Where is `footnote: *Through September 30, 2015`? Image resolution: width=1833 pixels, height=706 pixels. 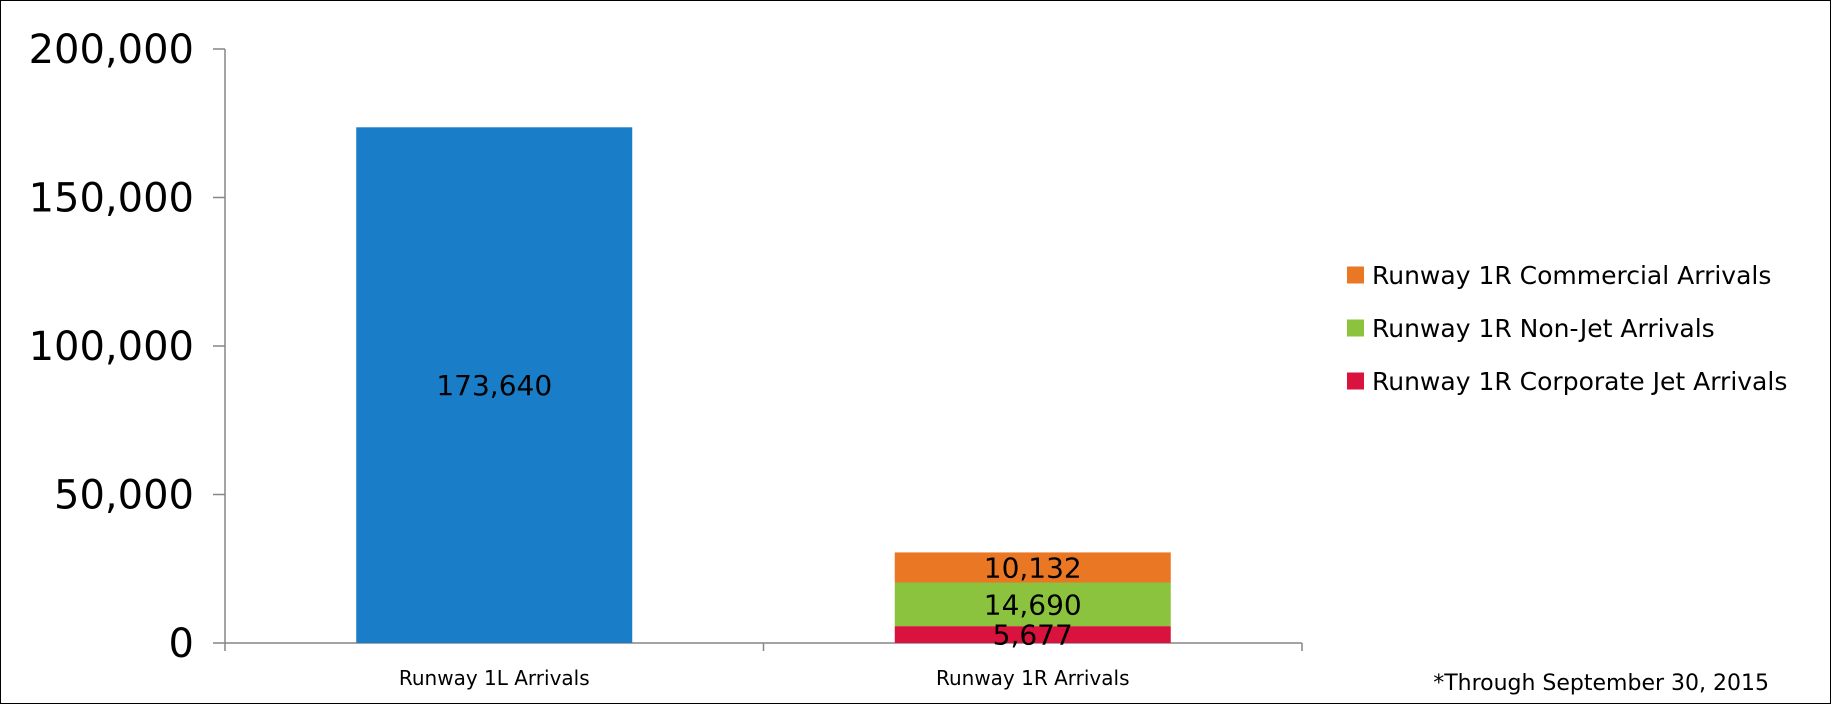
footnote: *Through September 30, 2015 is located at coordinates (1601, 683).